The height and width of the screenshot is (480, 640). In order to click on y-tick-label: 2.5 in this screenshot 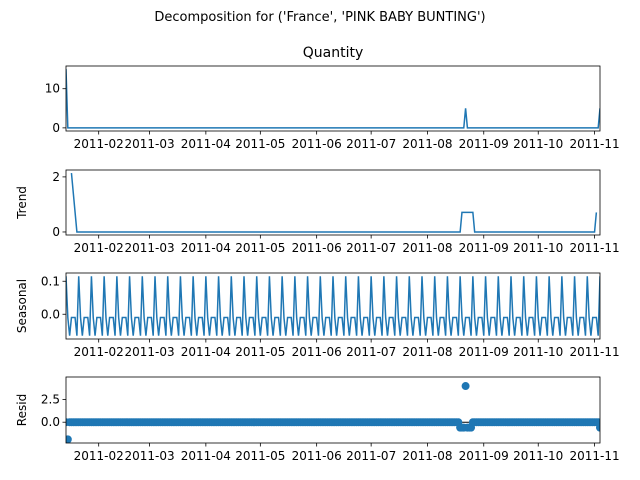, I will do `click(50, 400)`.